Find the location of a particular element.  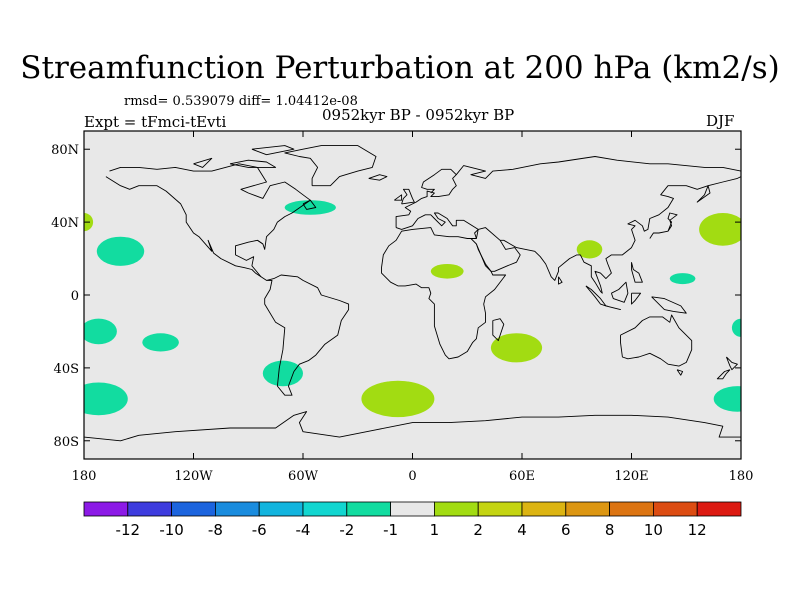

experiment-label: Expt = tFmci-tEvti is located at coordinates (155, 122).